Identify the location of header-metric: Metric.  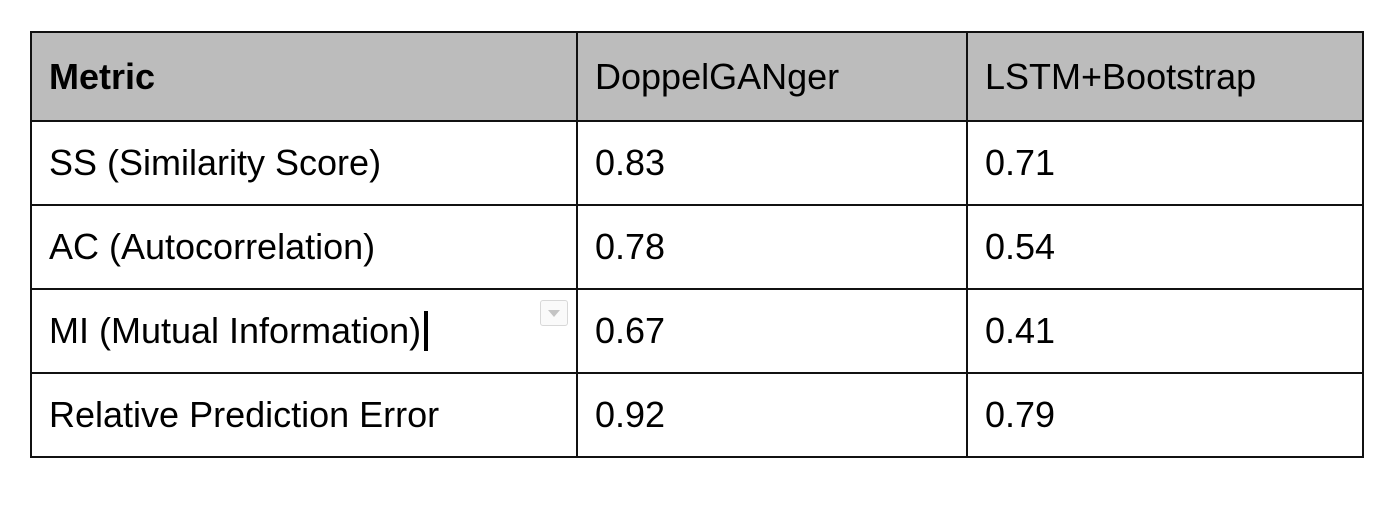
(304, 76).